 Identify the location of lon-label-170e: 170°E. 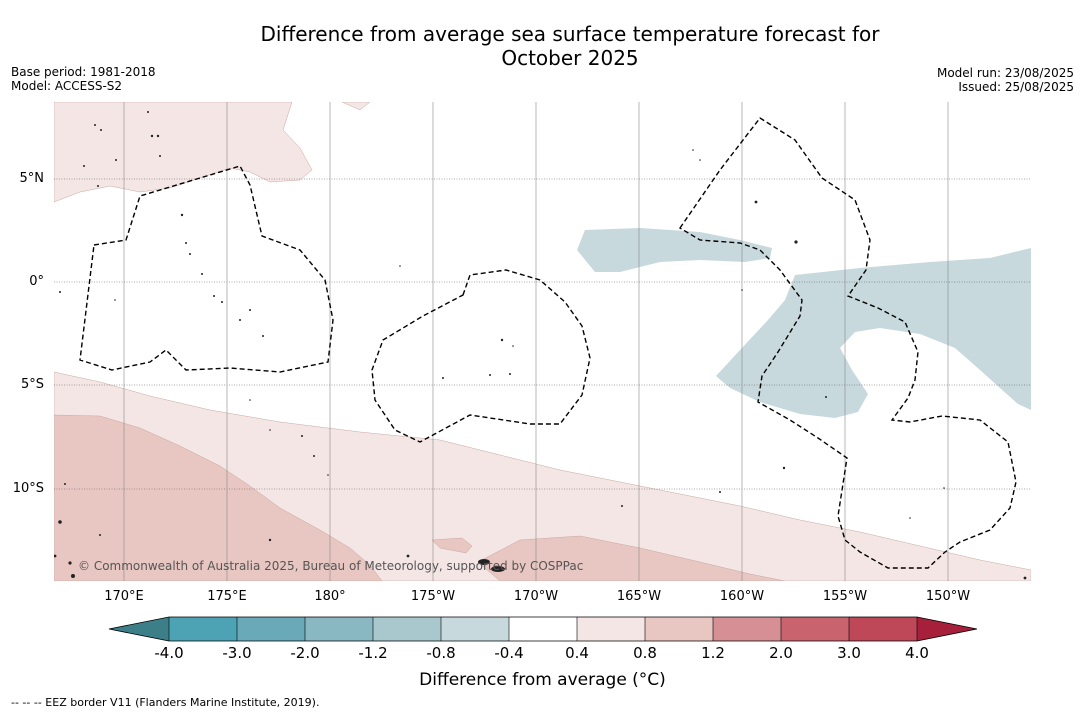
(124, 596).